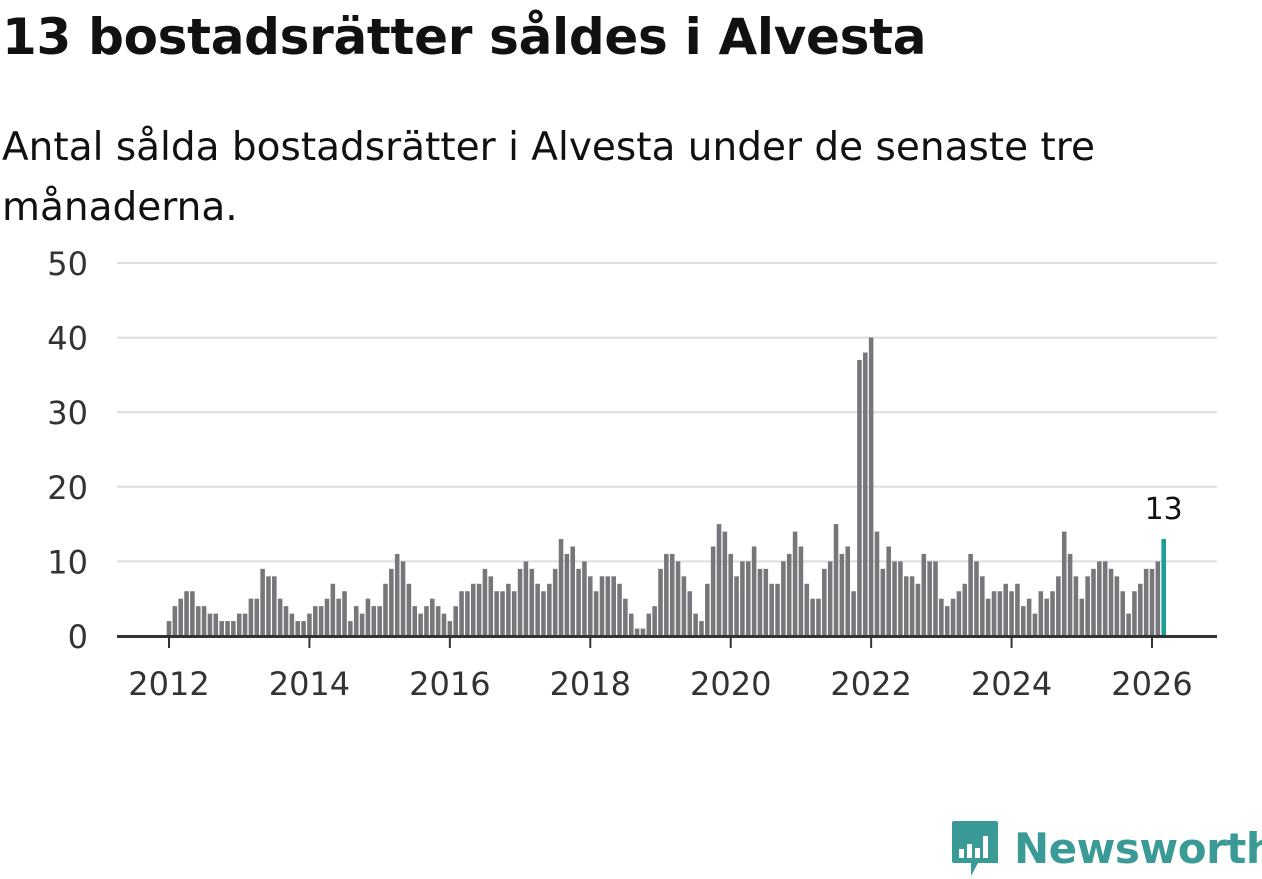 This screenshot has width=1262, height=879. What do you see at coordinates (78, 637) in the screenshot?
I see `y-tick-label: 0` at bounding box center [78, 637].